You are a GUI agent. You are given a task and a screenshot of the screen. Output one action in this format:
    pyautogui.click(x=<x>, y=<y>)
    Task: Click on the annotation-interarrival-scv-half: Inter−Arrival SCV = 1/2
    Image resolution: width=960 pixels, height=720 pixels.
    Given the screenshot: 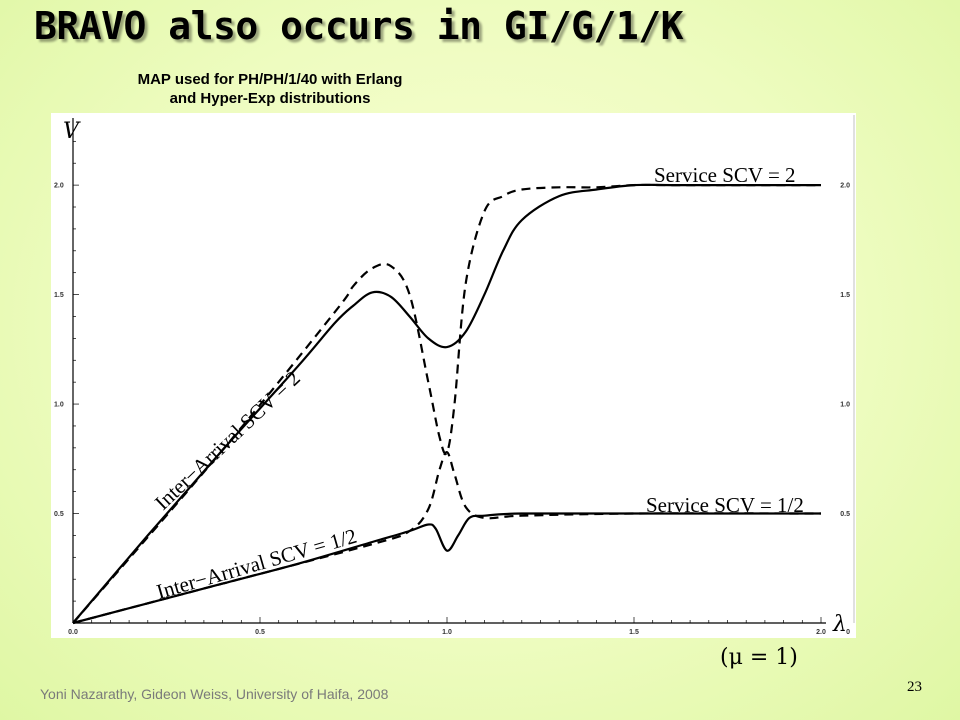 What is the action you would take?
    pyautogui.click(x=257, y=564)
    